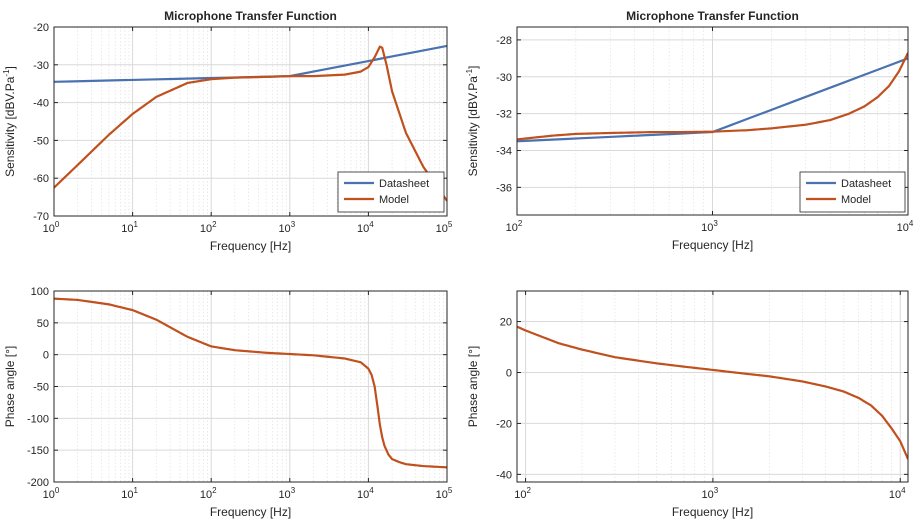  Describe the element at coordinates (38, 483) in the screenshot. I see `y-tick-label: -200` at that location.